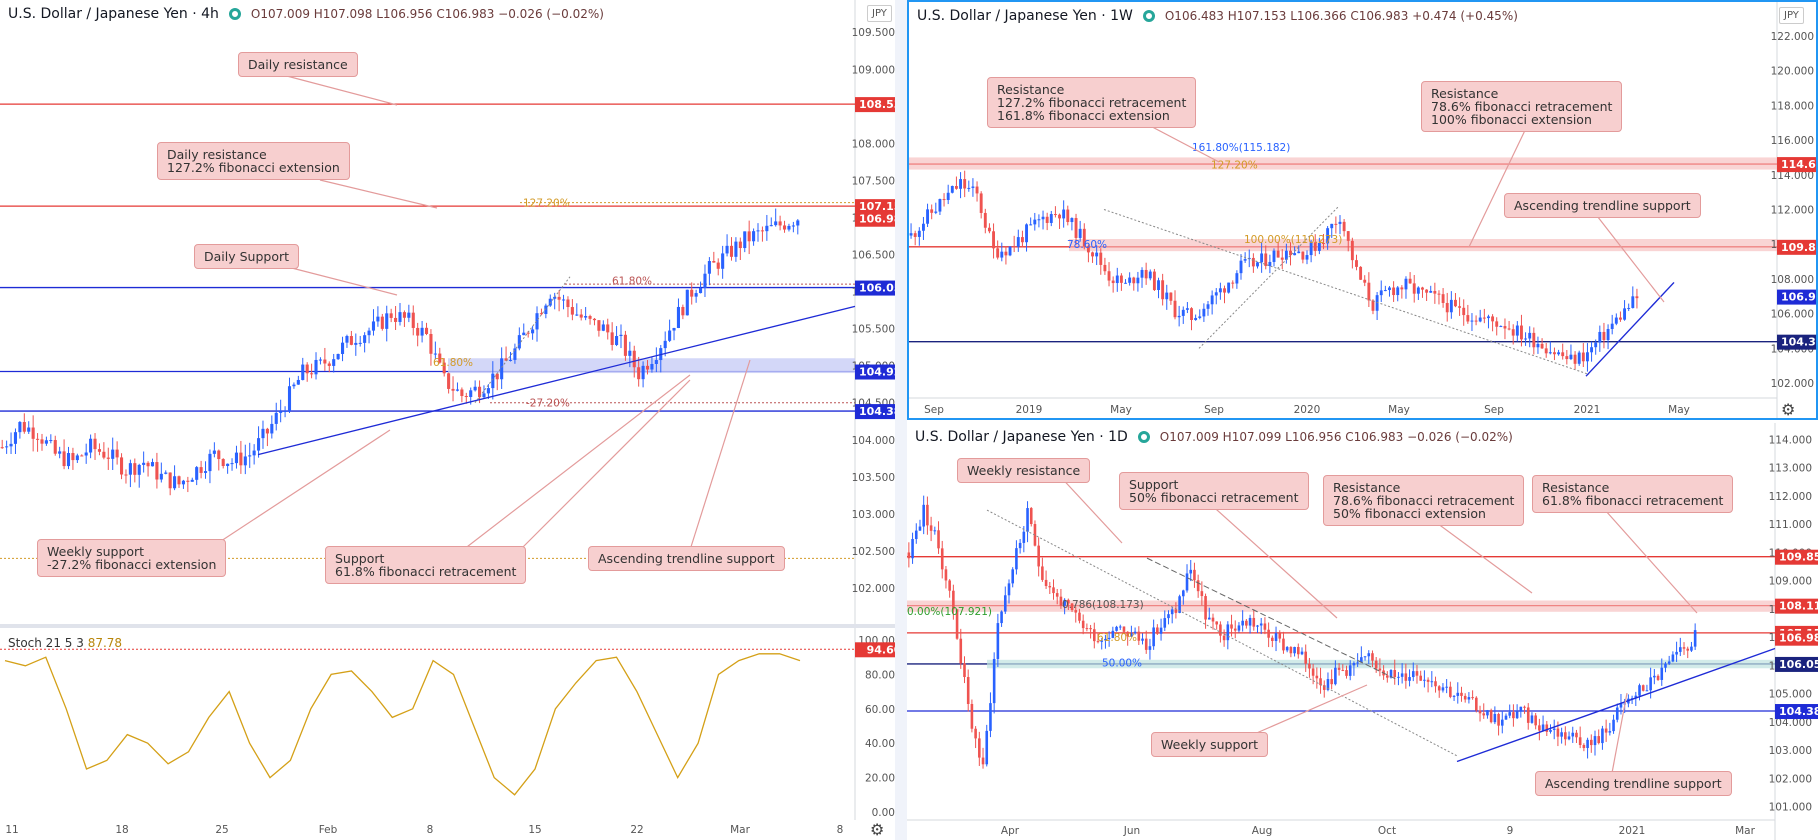 The width and height of the screenshot is (1818, 840). What do you see at coordinates (548, 404) in the screenshot?
I see `h4-fib-label: -27.20%` at bounding box center [548, 404].